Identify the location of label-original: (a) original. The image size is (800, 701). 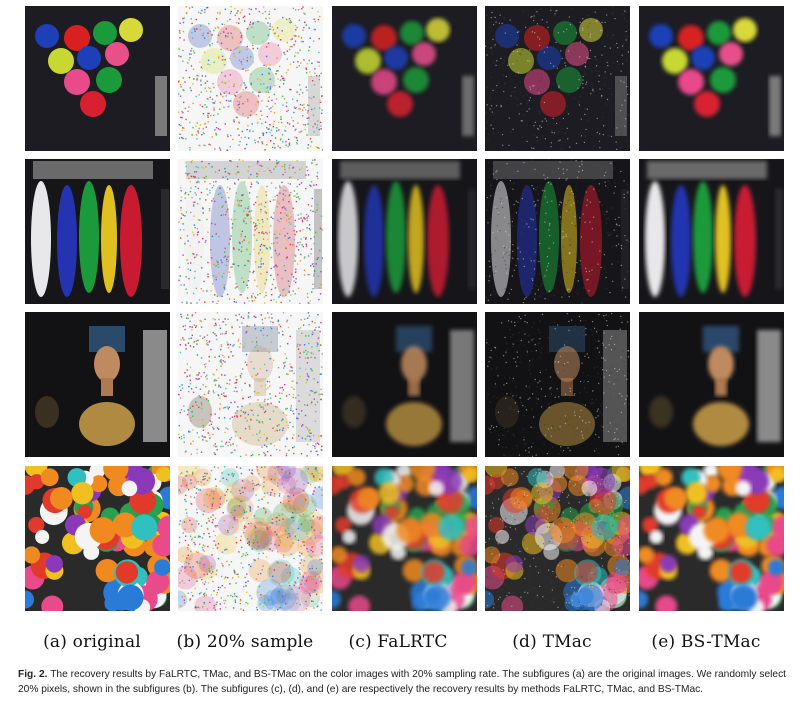
(92, 642).